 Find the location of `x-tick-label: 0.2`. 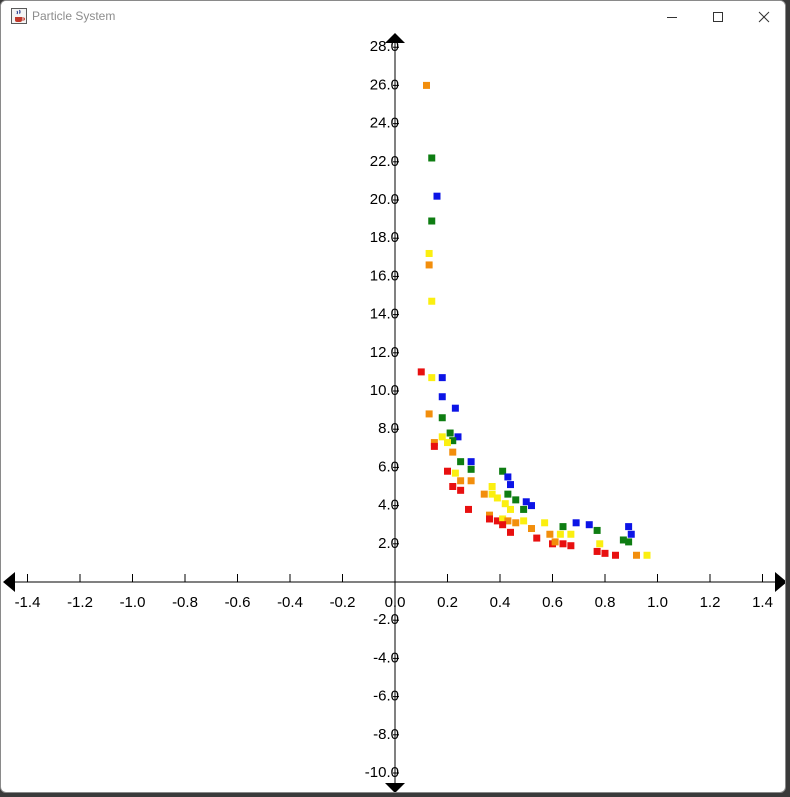

x-tick-label: 0.2 is located at coordinates (447, 602).